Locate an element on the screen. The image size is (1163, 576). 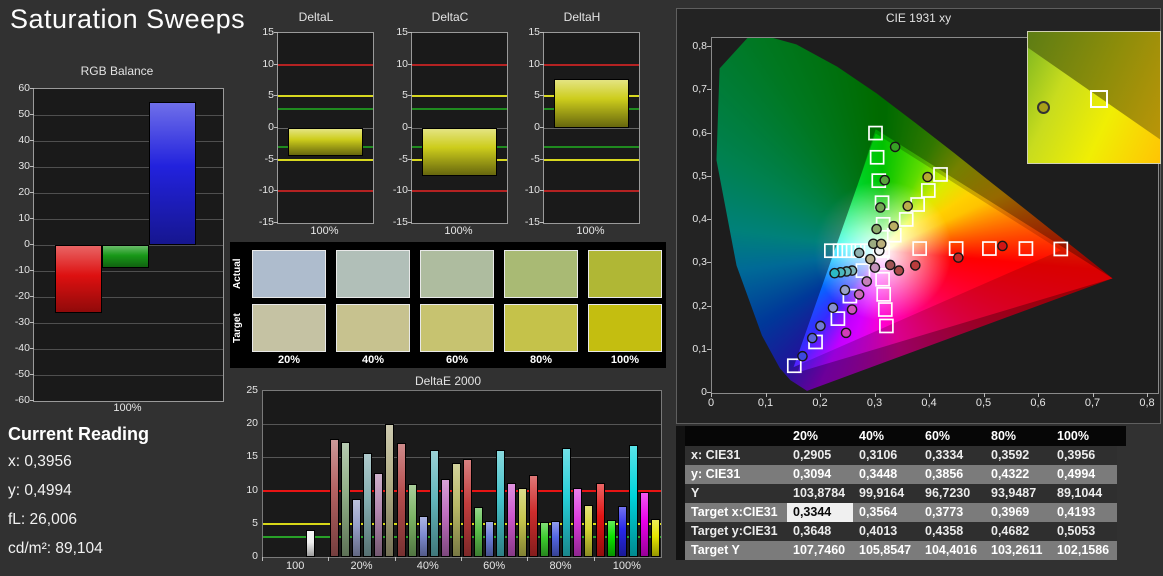
table-cell: 0,4682 is located at coordinates (1018, 531).